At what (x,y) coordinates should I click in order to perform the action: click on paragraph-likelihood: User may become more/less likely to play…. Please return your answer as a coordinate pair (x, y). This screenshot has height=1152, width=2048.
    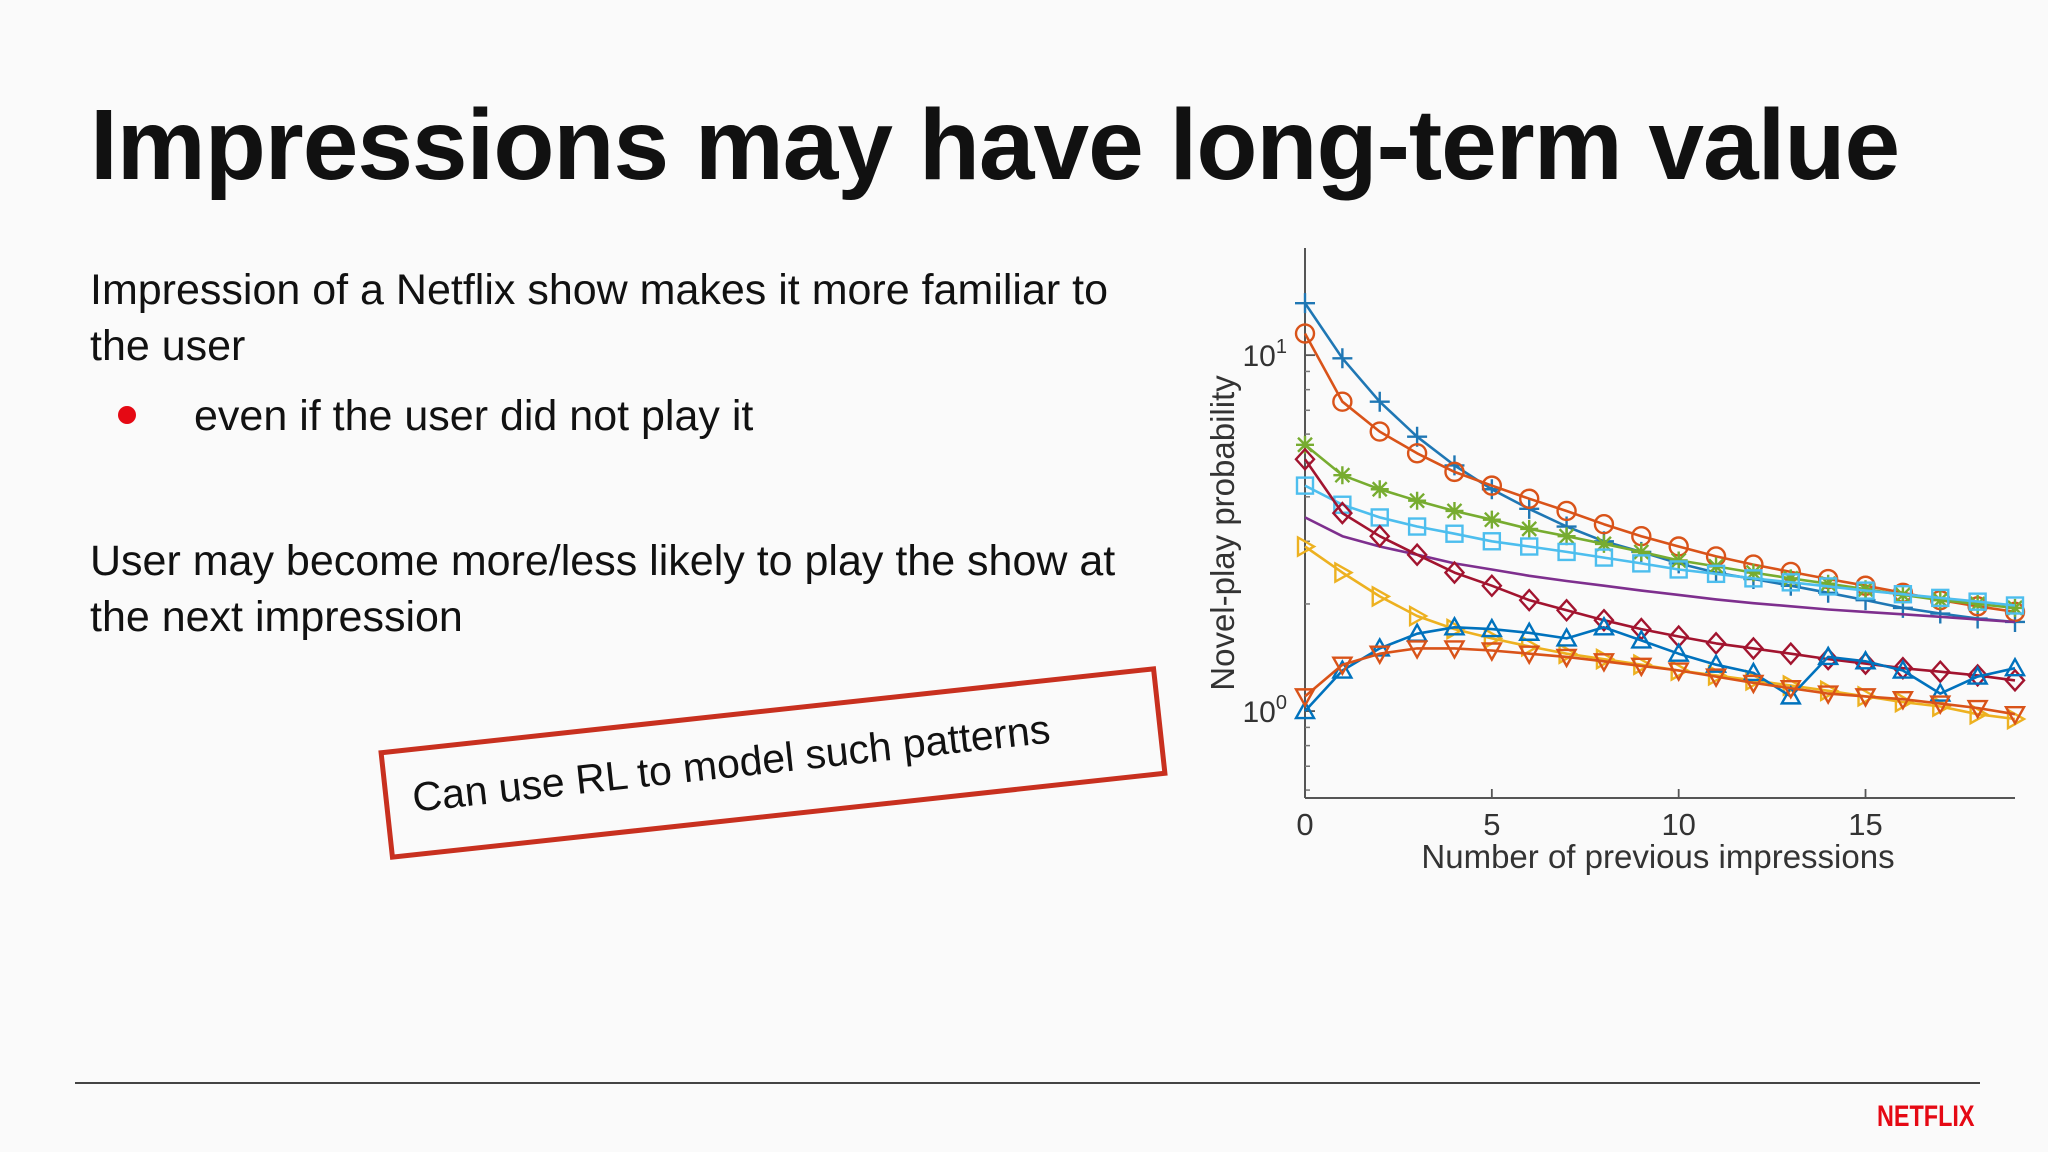
    Looking at the image, I should click on (603, 589).